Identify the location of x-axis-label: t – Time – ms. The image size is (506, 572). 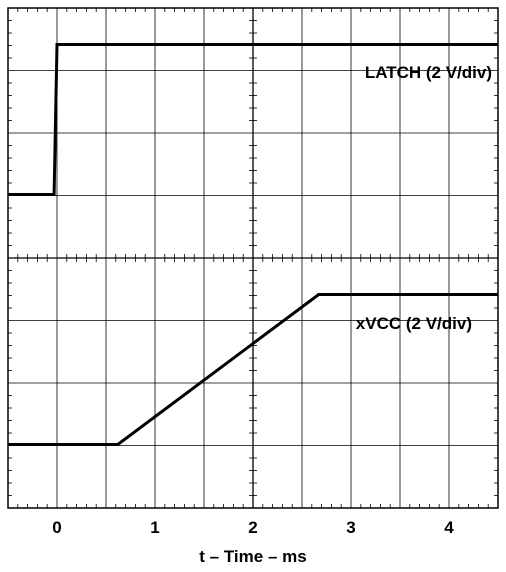
(252, 556).